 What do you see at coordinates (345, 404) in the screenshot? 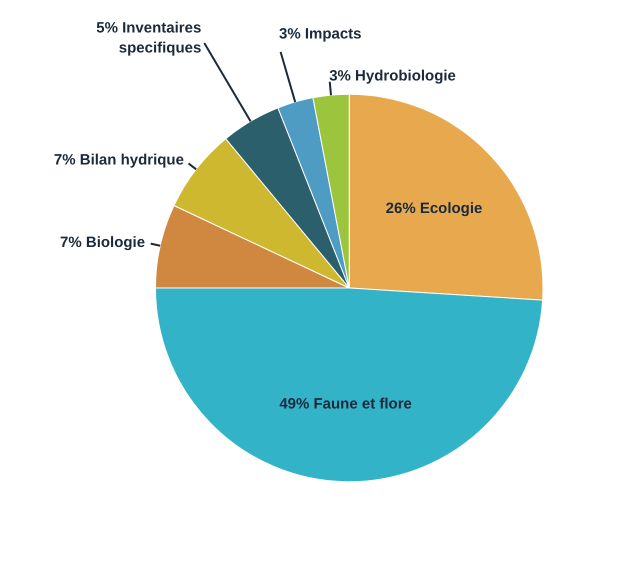
I see `slice-label: 49% Faune et flore` at bounding box center [345, 404].